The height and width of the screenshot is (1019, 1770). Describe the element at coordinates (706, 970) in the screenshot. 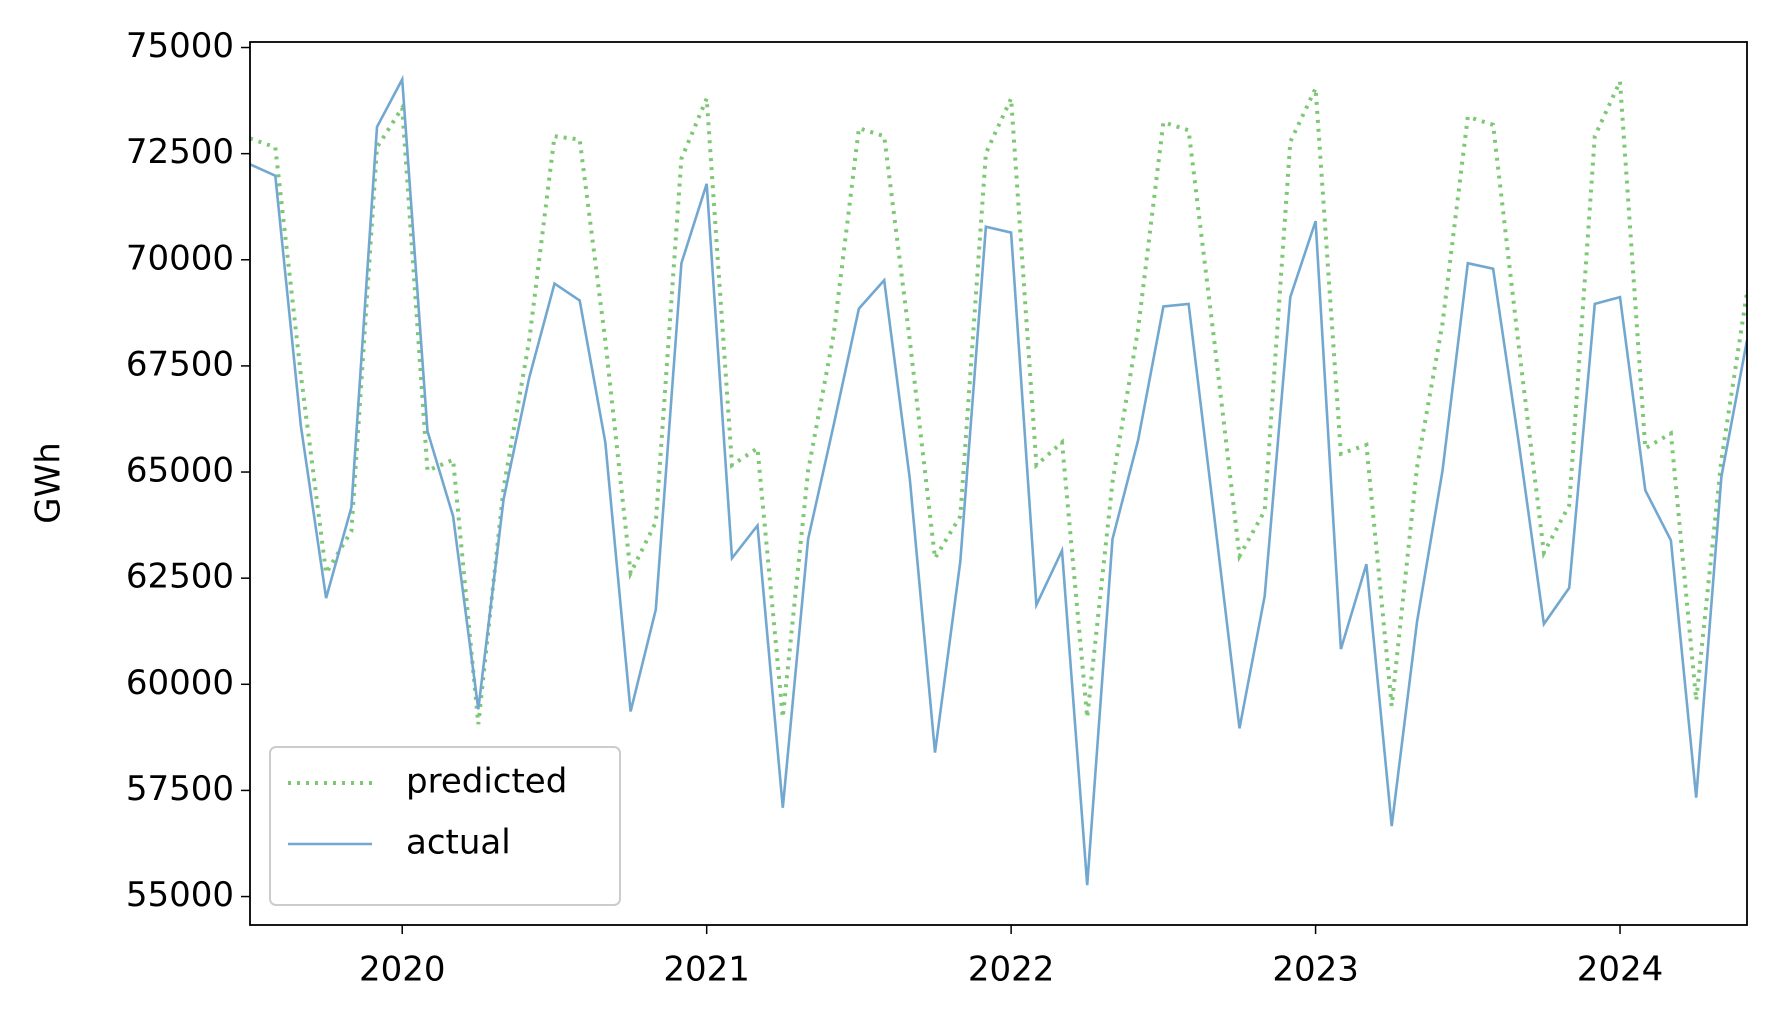

I see `x-tick-label: 2021` at that location.